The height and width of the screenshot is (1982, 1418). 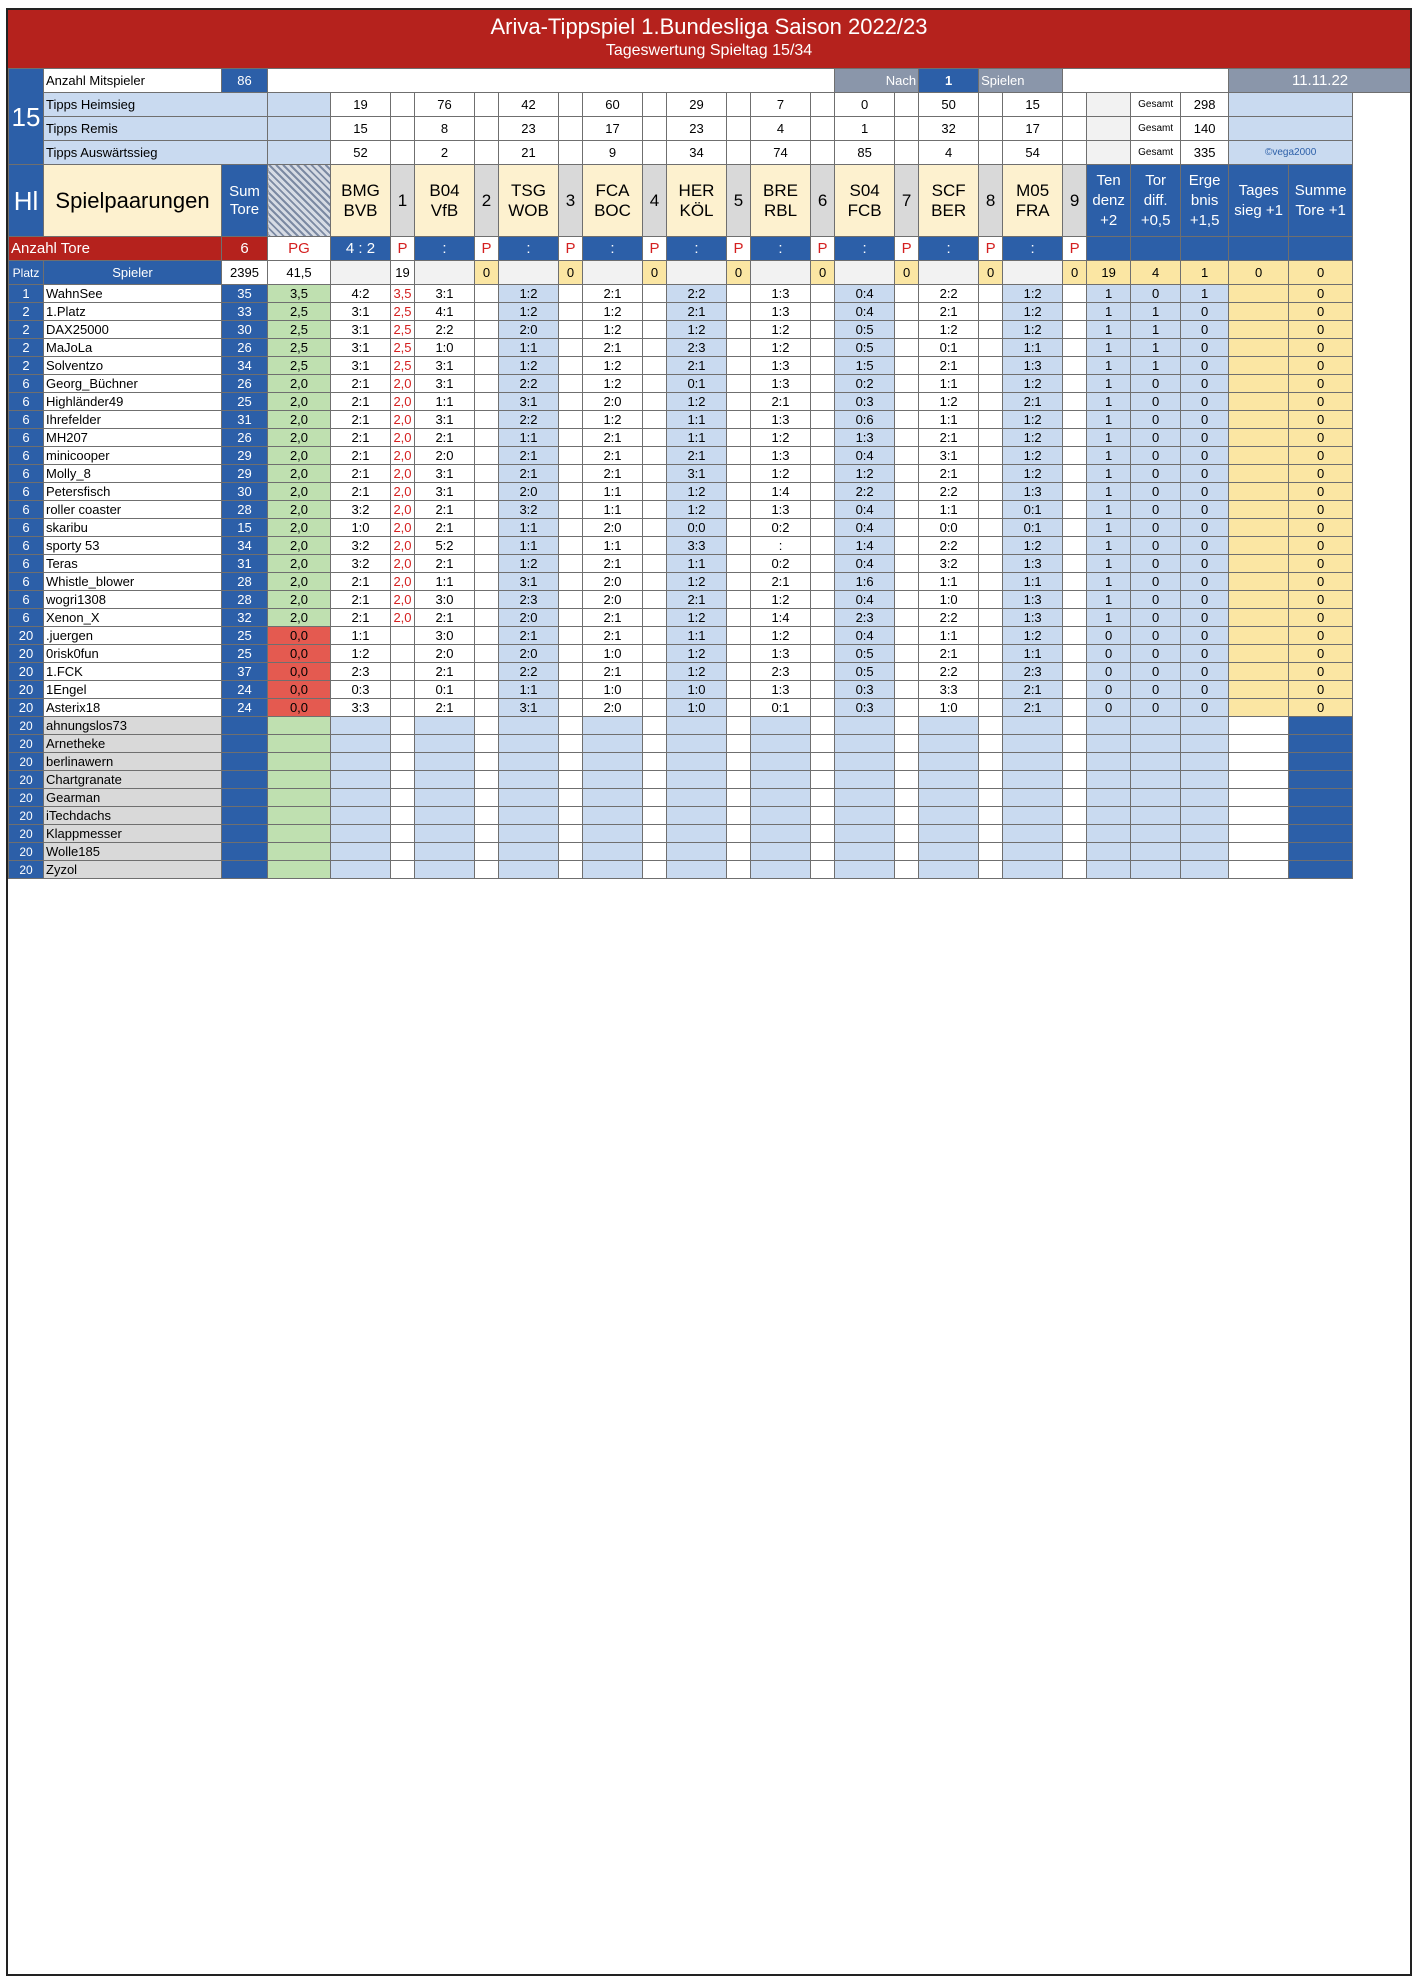 What do you see at coordinates (444, 248) in the screenshot?
I see `match-result: :` at bounding box center [444, 248].